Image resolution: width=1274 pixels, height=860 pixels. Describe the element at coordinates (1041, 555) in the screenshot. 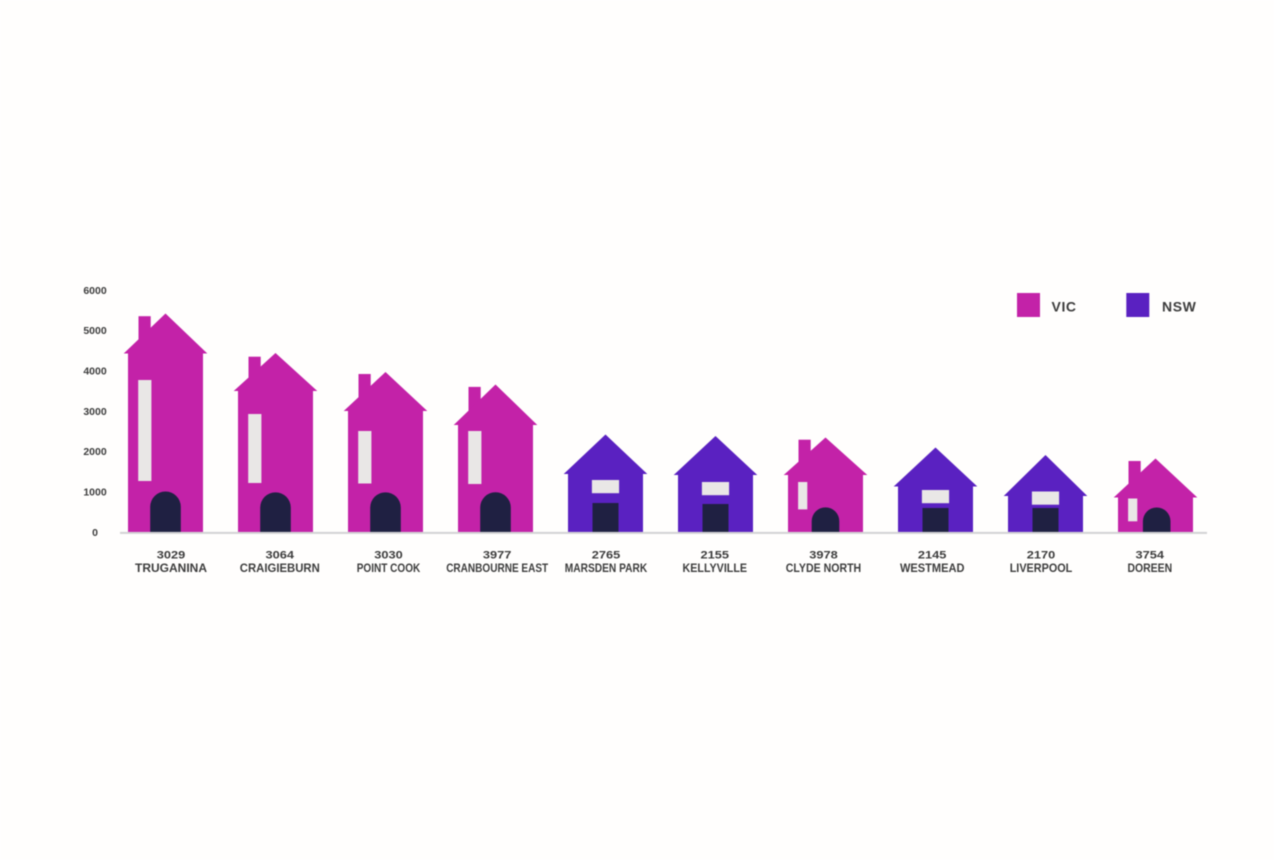

I see `svg-text: 2170` at that location.